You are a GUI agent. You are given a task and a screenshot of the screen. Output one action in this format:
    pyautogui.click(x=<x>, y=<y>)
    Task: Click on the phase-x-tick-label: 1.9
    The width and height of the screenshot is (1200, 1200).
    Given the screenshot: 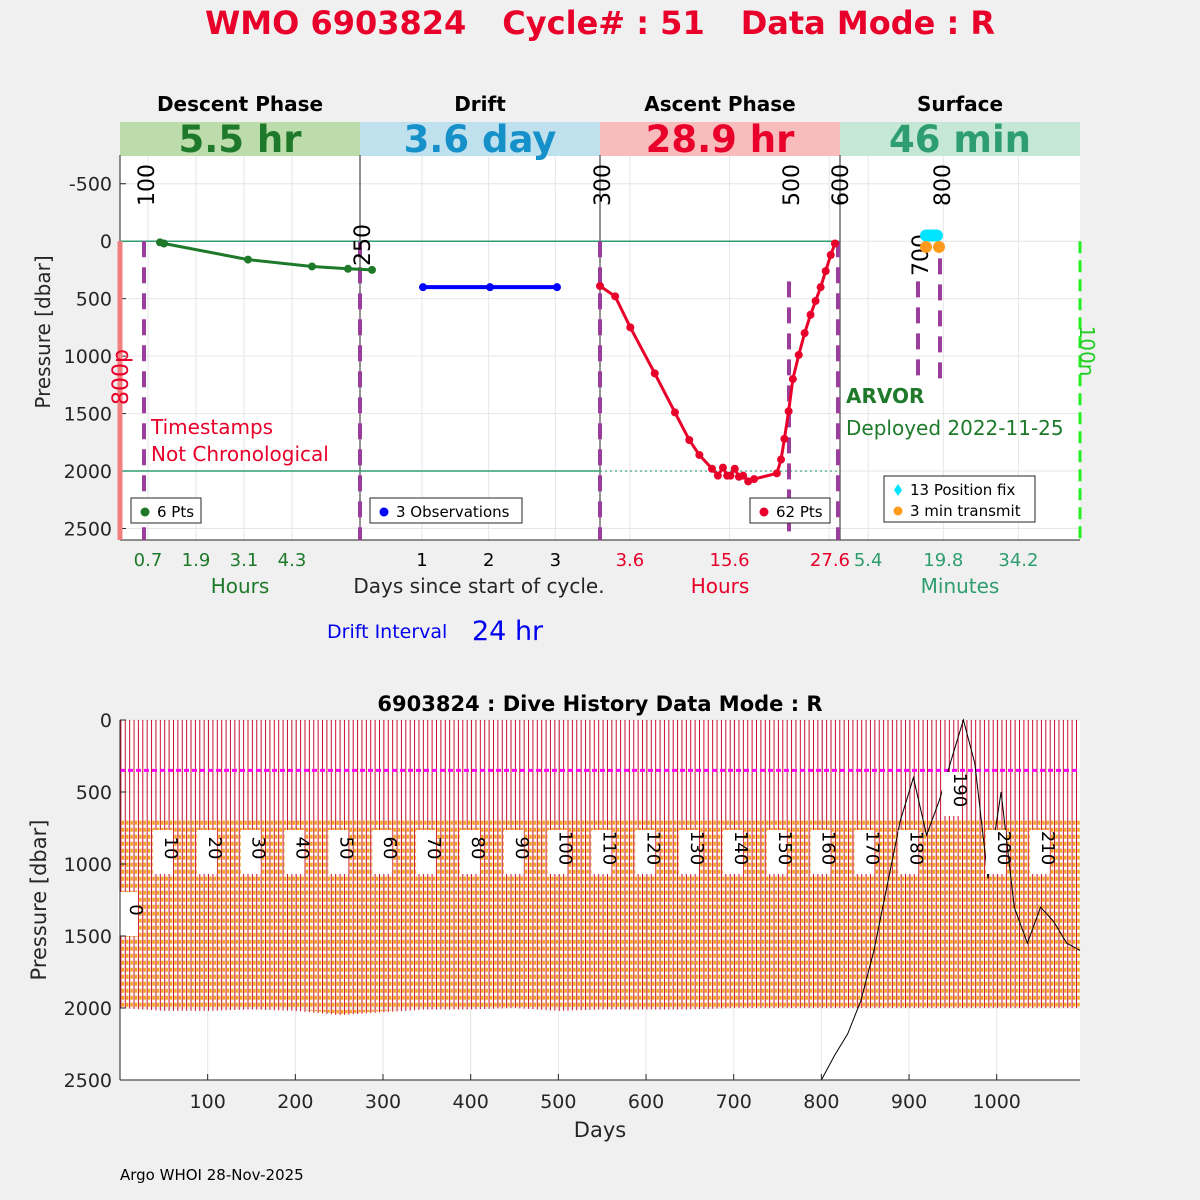 What is the action you would take?
    pyautogui.click(x=196, y=560)
    